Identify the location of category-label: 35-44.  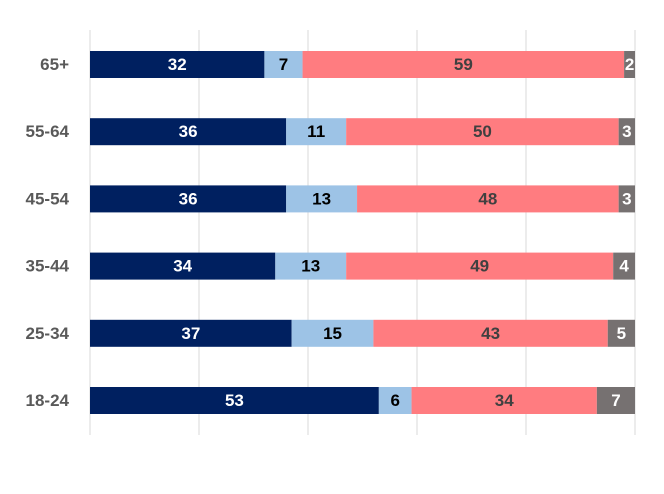
(48, 266).